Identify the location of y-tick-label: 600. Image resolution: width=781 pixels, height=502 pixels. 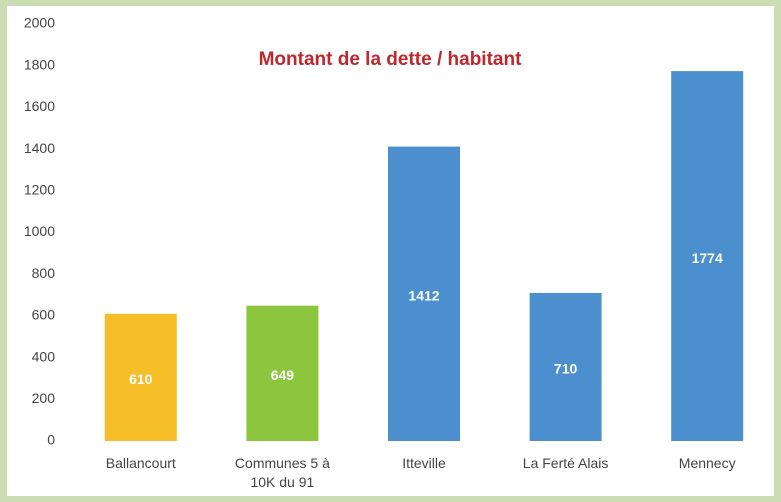
(44, 315).